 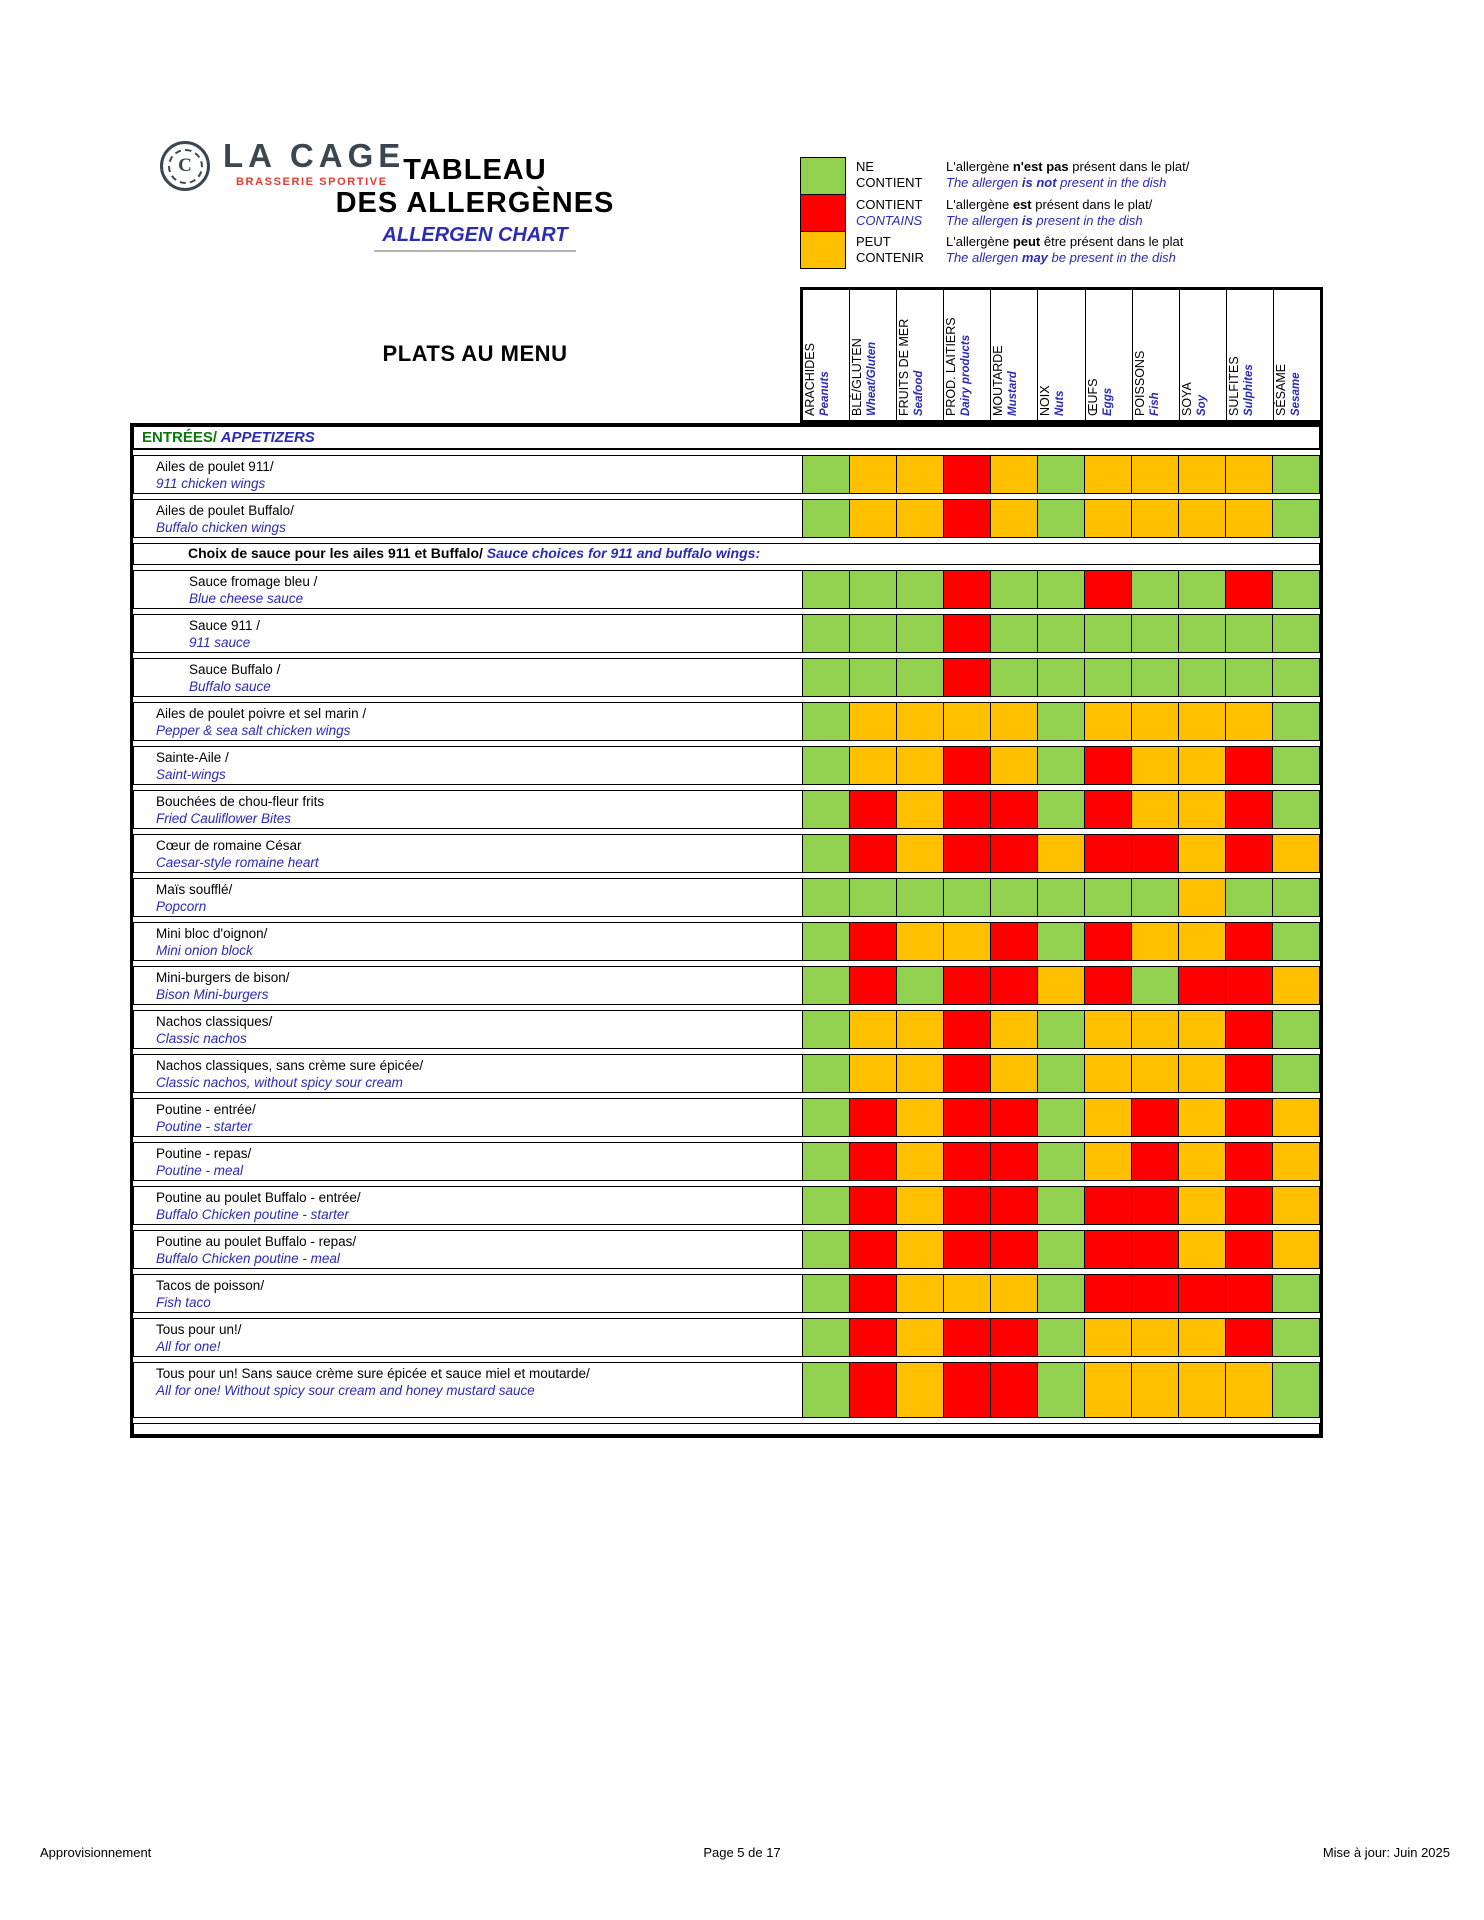 What do you see at coordinates (1248, 390) in the screenshot?
I see `column-header-en: Sulphites` at bounding box center [1248, 390].